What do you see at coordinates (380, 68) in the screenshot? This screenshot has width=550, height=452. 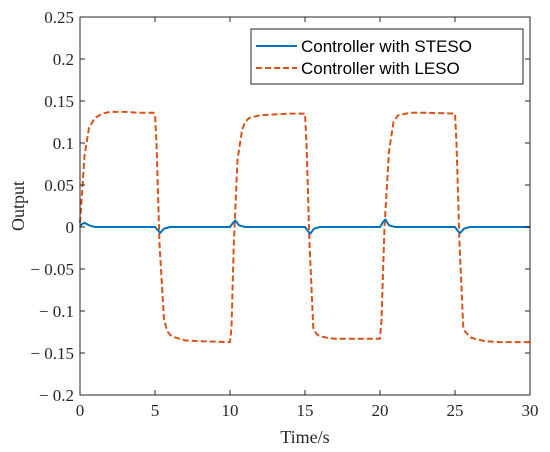 I see `legend-label-leso: Controller with LESO` at bounding box center [380, 68].